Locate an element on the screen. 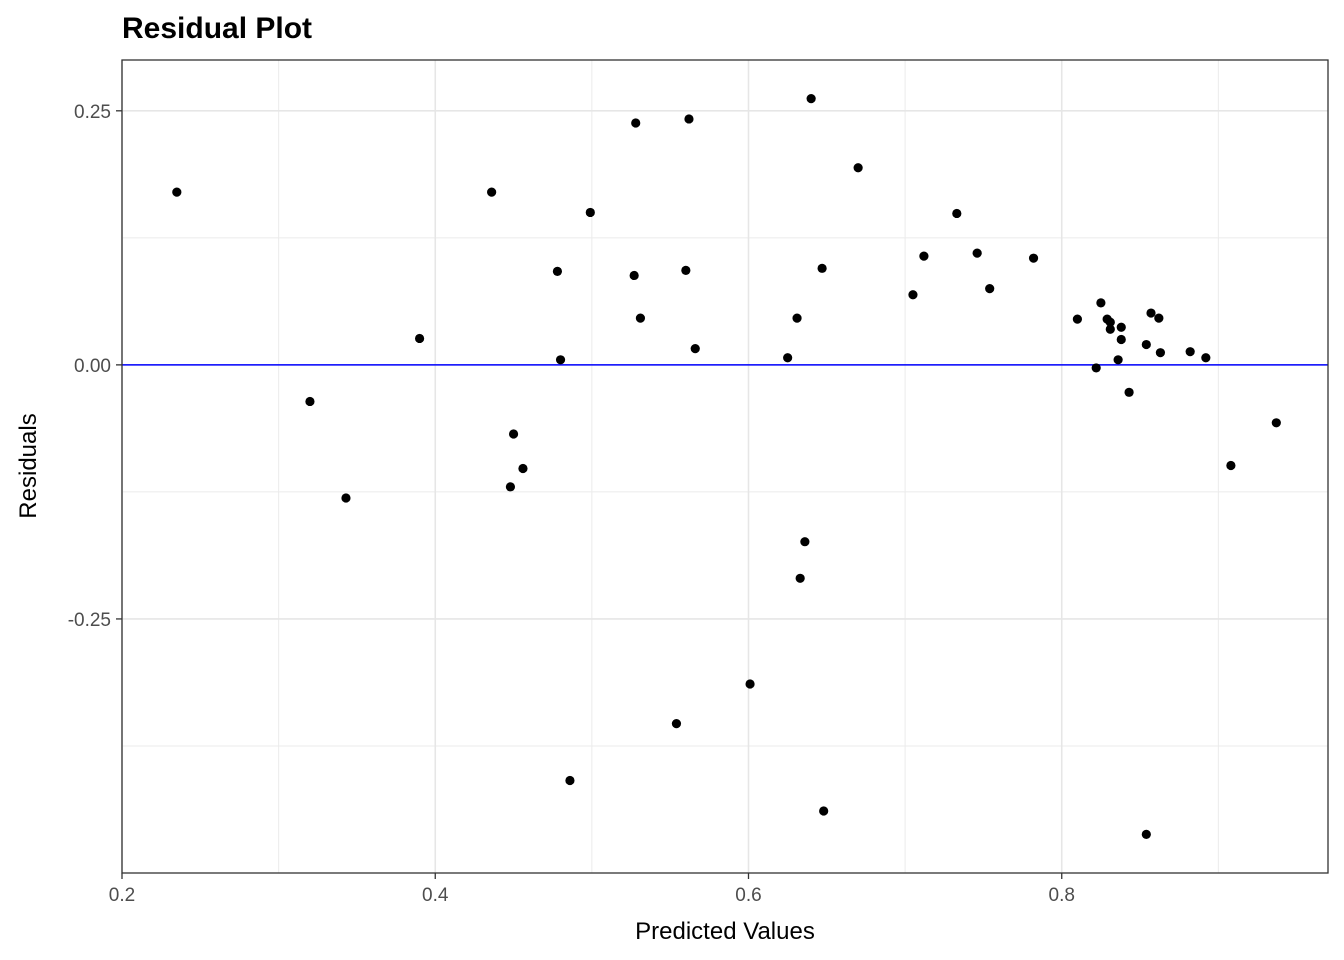  x-axis-ticks: 0.2 0.4 0.6 0.8 is located at coordinates (592, 889).